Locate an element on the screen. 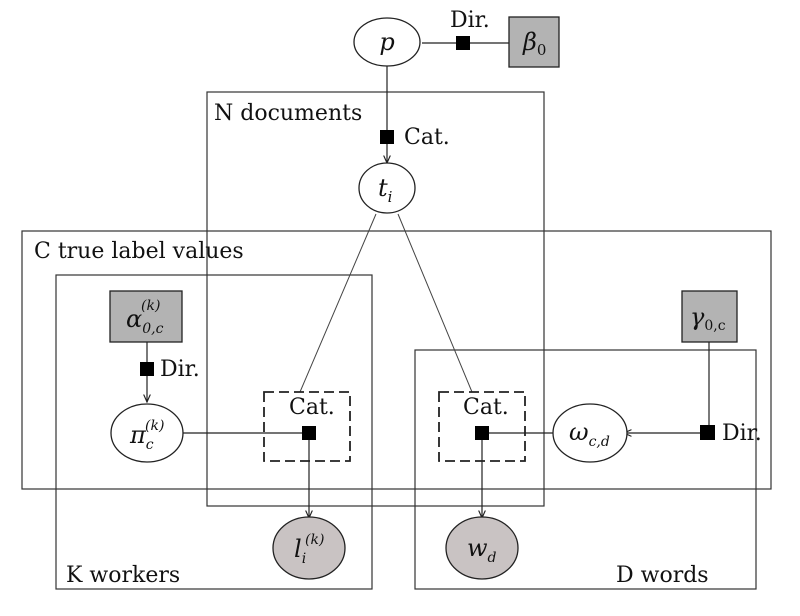 This screenshot has width=800, height=616. node-beta is located at coordinates (534, 42).